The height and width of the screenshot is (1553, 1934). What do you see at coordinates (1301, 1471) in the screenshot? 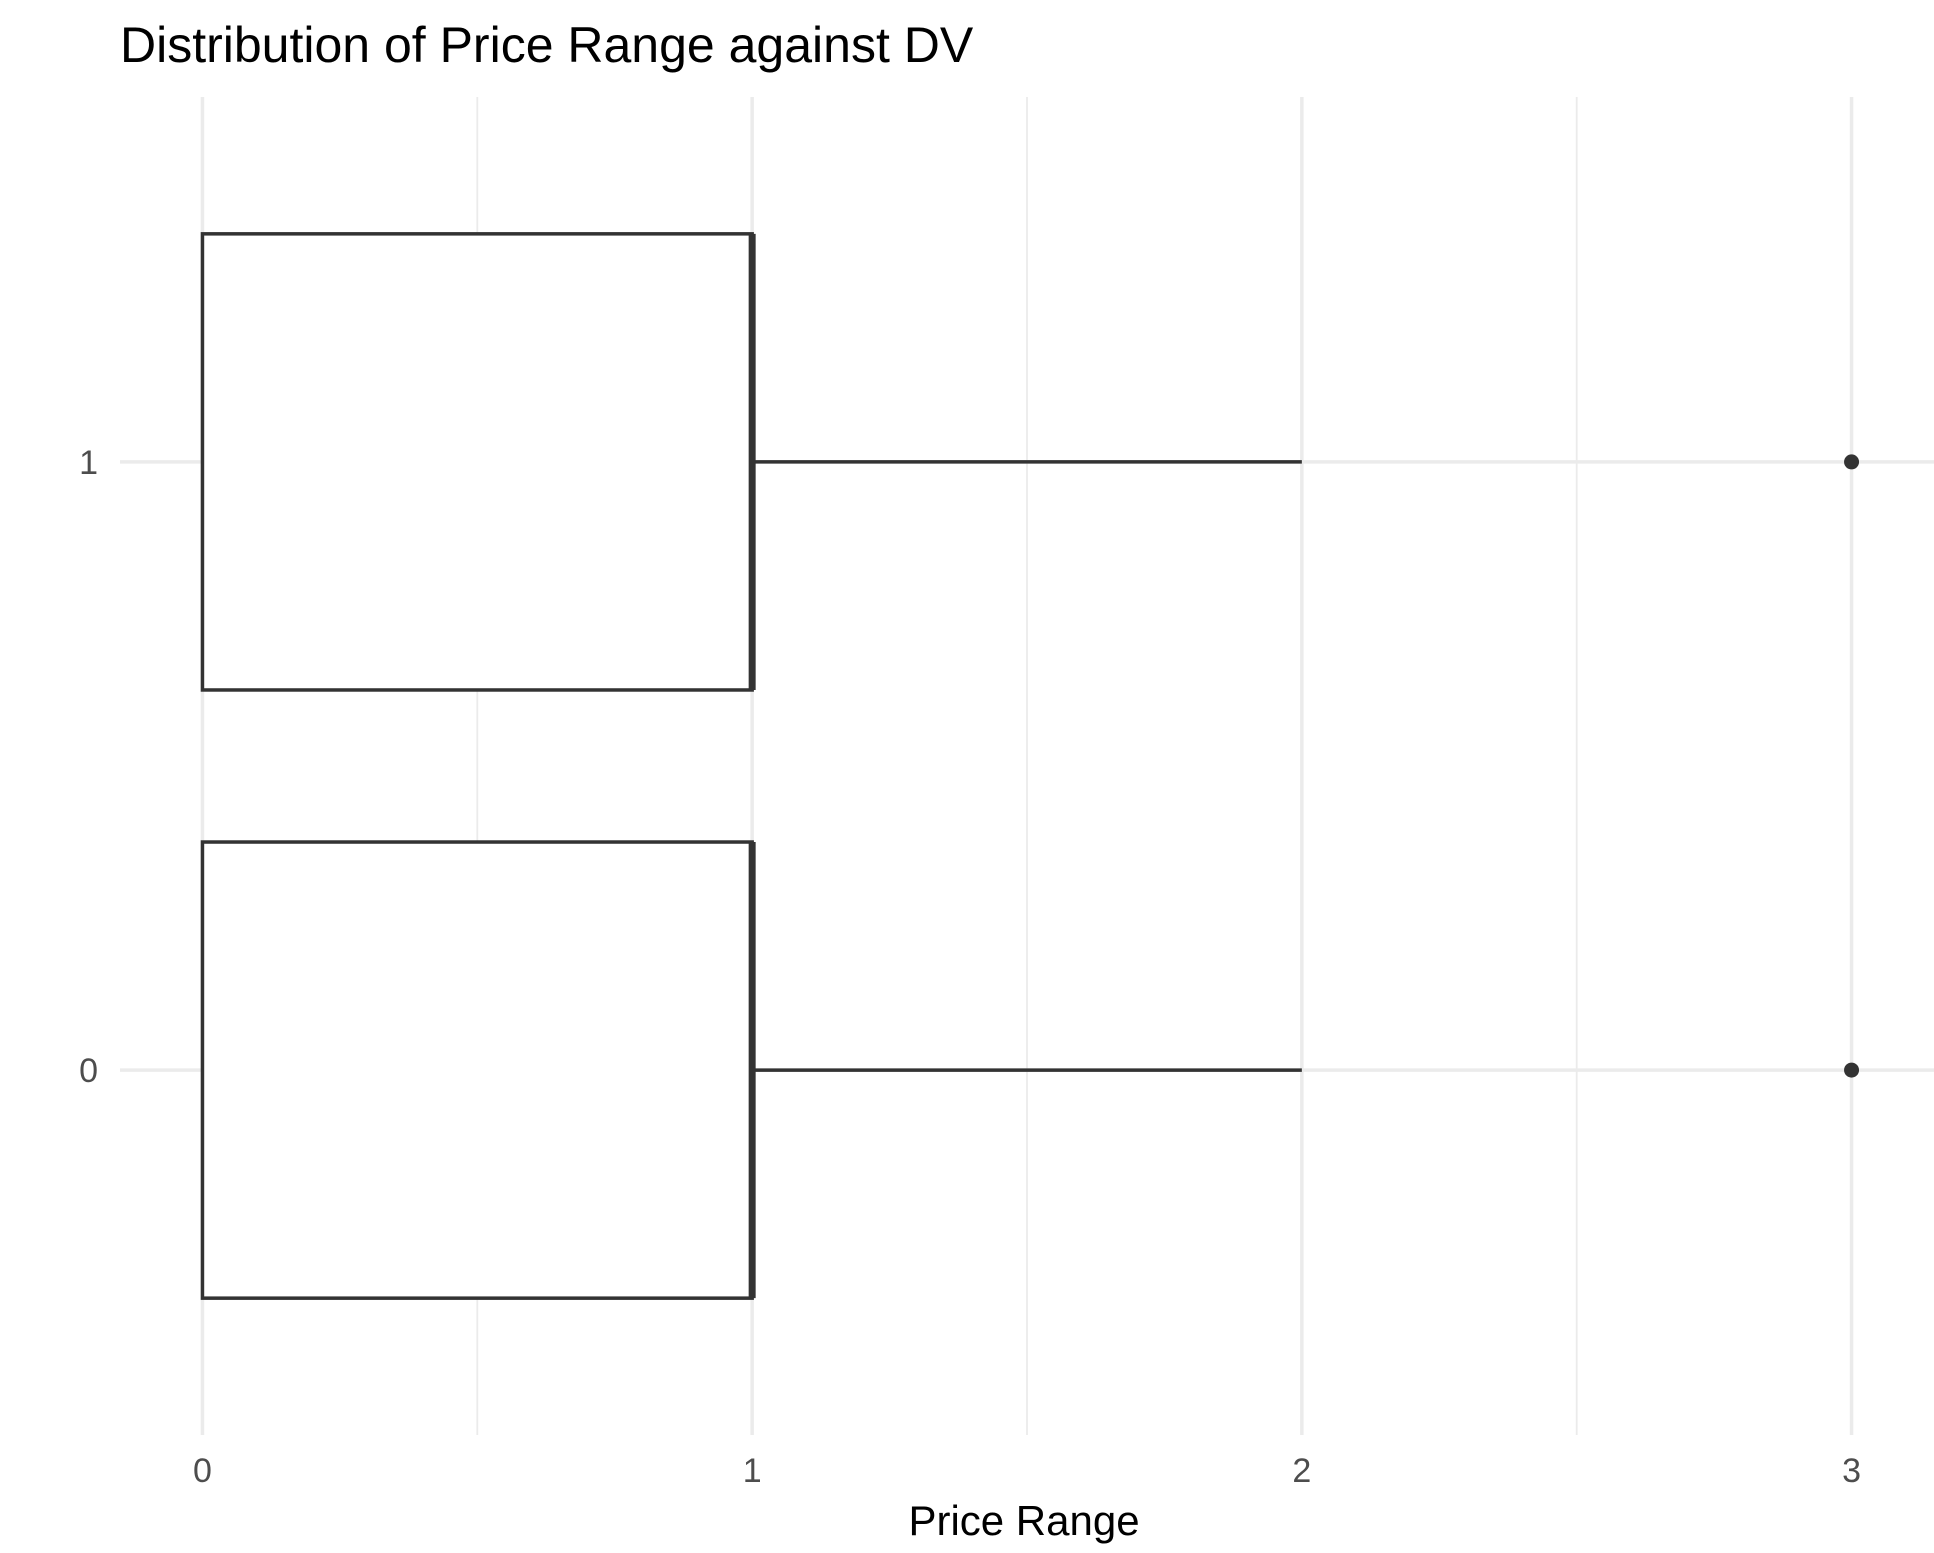
I see `x-tick-label: 2` at bounding box center [1301, 1471].